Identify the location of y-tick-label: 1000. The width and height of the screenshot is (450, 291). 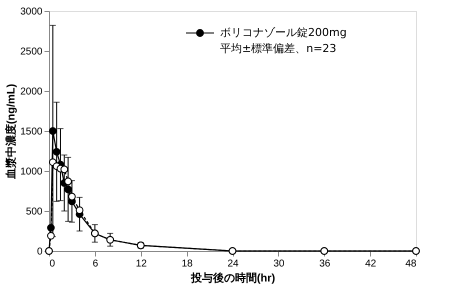
(31, 172).